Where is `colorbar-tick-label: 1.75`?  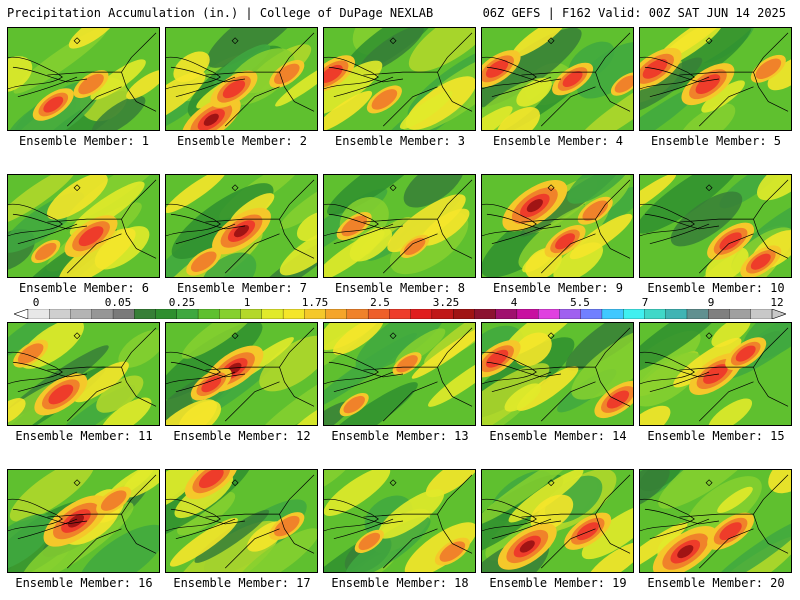
colorbar-tick-label: 1.75 is located at coordinates (315, 302).